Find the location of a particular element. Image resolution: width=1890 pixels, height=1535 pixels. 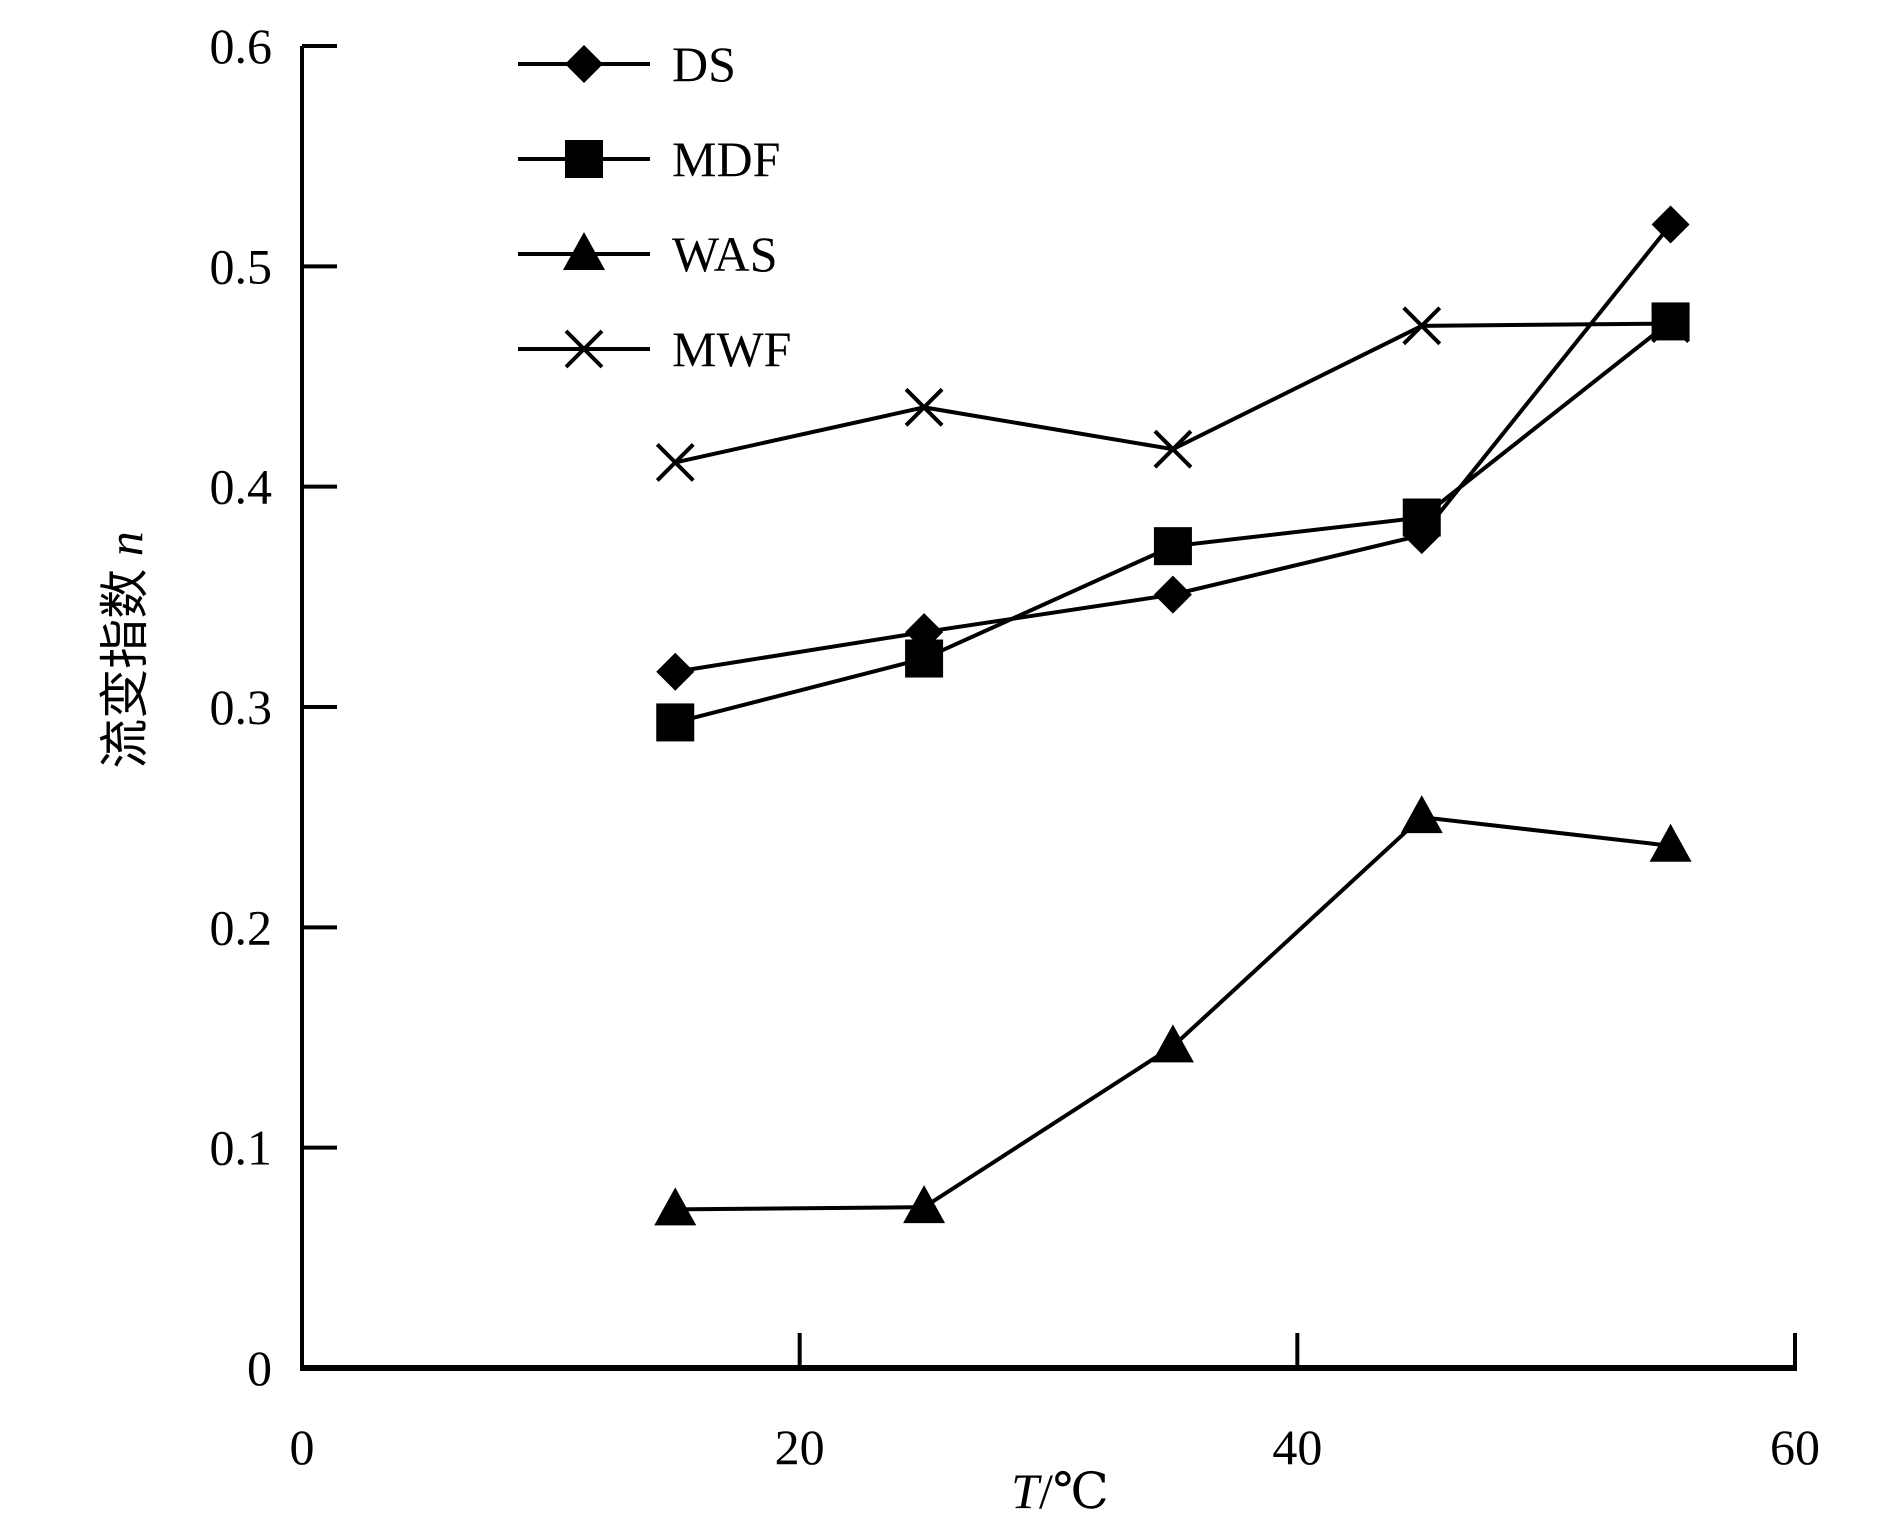

y-tick-label: 0.6 is located at coordinates (241, 46).